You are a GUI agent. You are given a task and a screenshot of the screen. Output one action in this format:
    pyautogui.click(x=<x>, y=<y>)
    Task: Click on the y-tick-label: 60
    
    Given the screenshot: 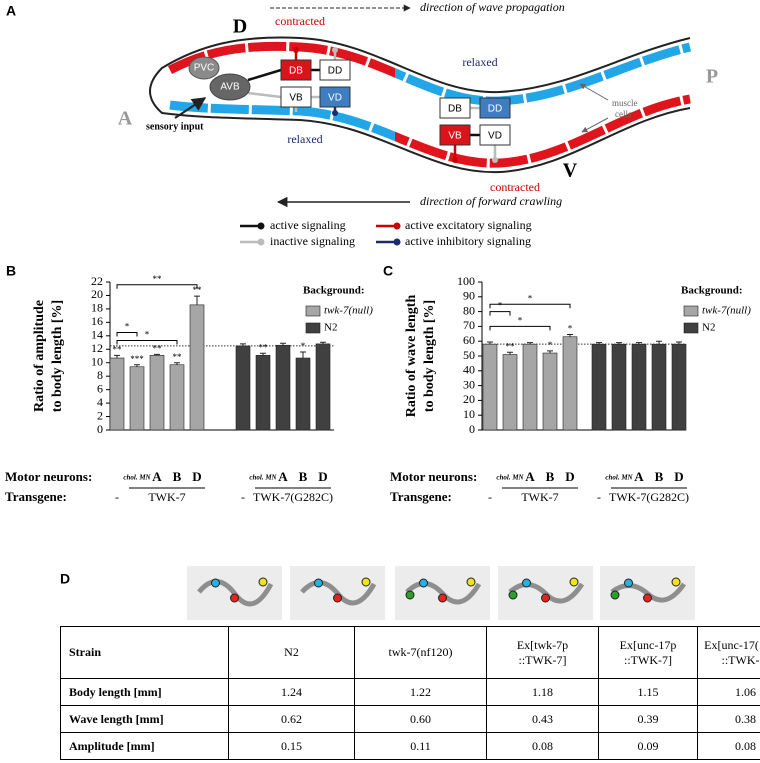 What is the action you would take?
    pyautogui.click(x=469, y=340)
    